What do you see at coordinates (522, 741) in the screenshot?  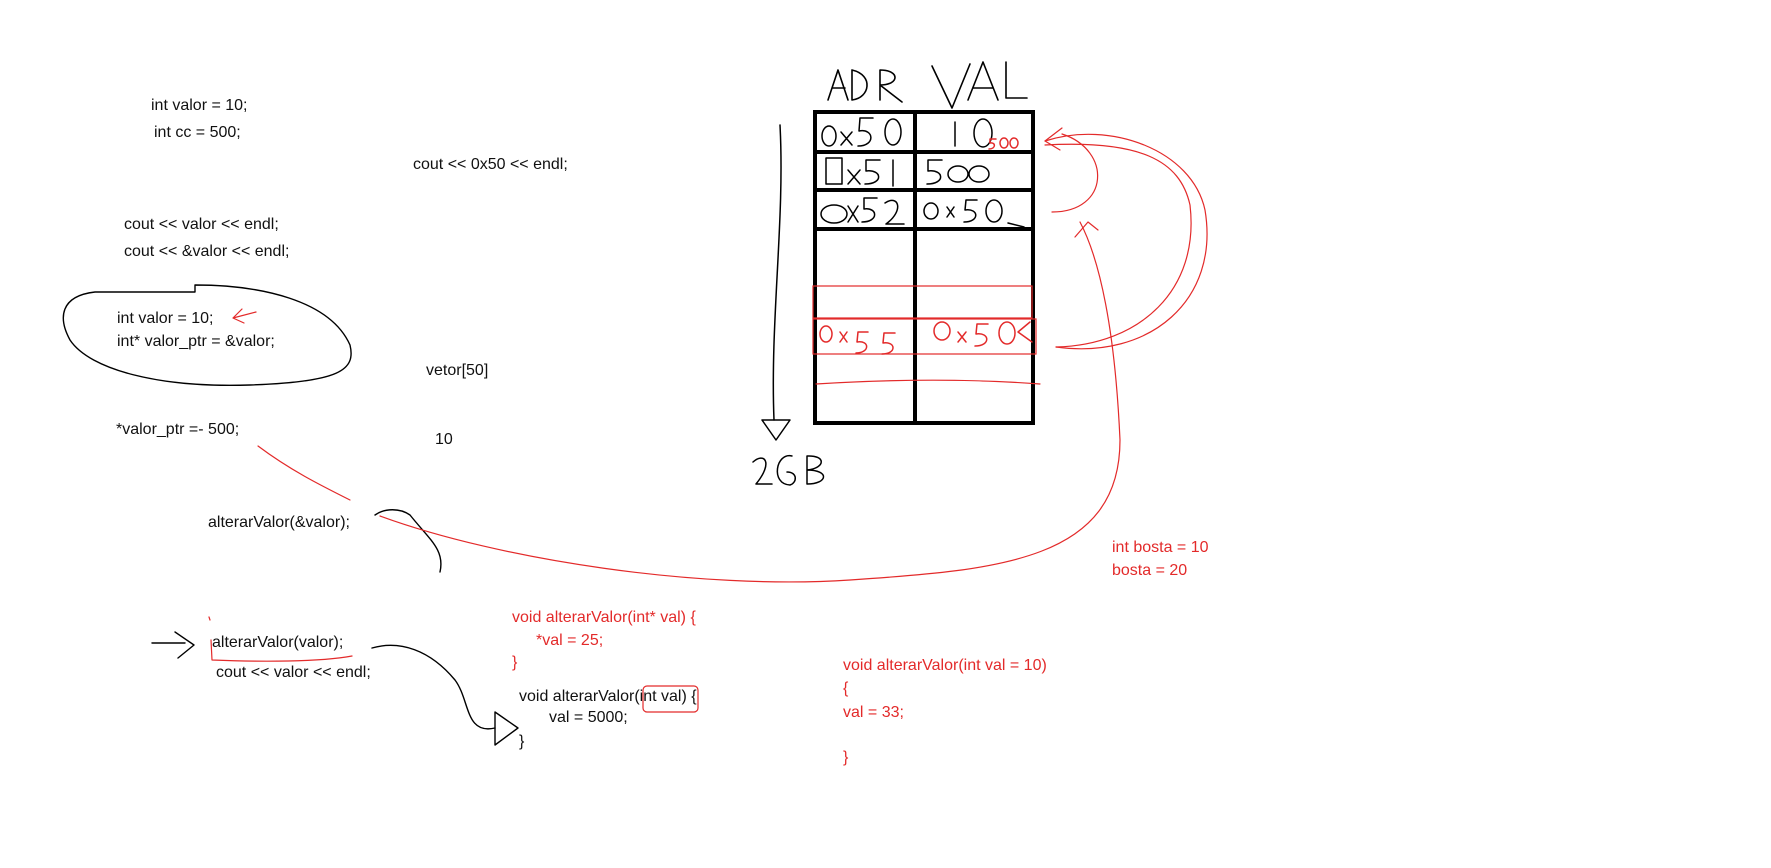 I see `code-fn-val-close: }` at bounding box center [522, 741].